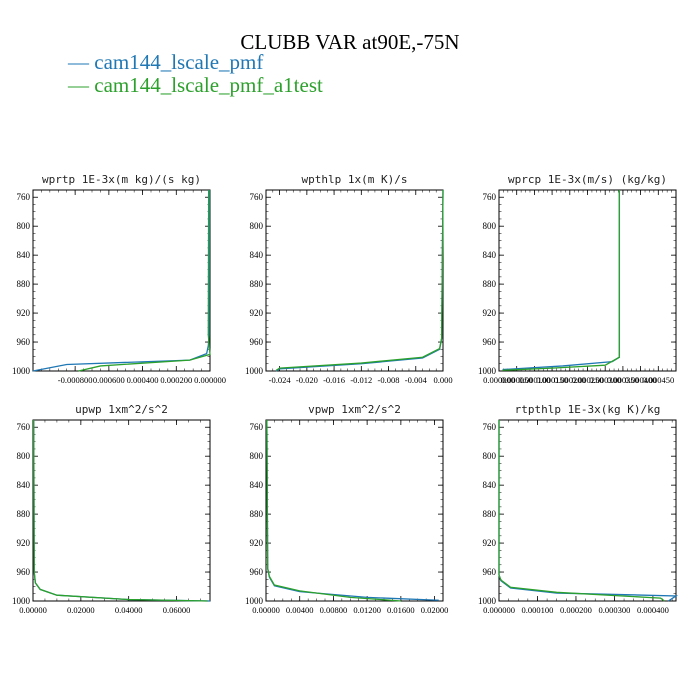 This screenshot has width=700, height=700. I want to click on x-tick-label: -0.000800, so click(75, 380).